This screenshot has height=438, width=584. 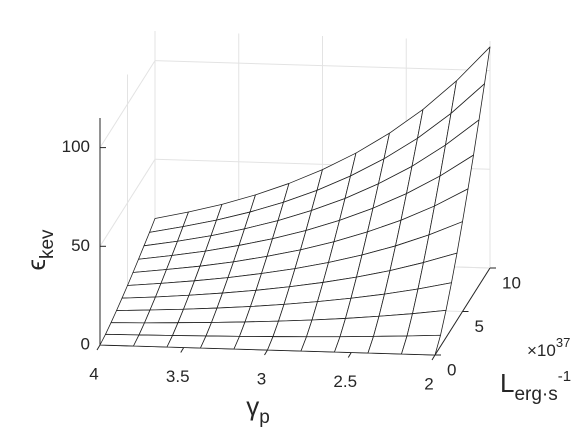 I want to click on y-label-subscript: erg·s, so click(x=535, y=394).